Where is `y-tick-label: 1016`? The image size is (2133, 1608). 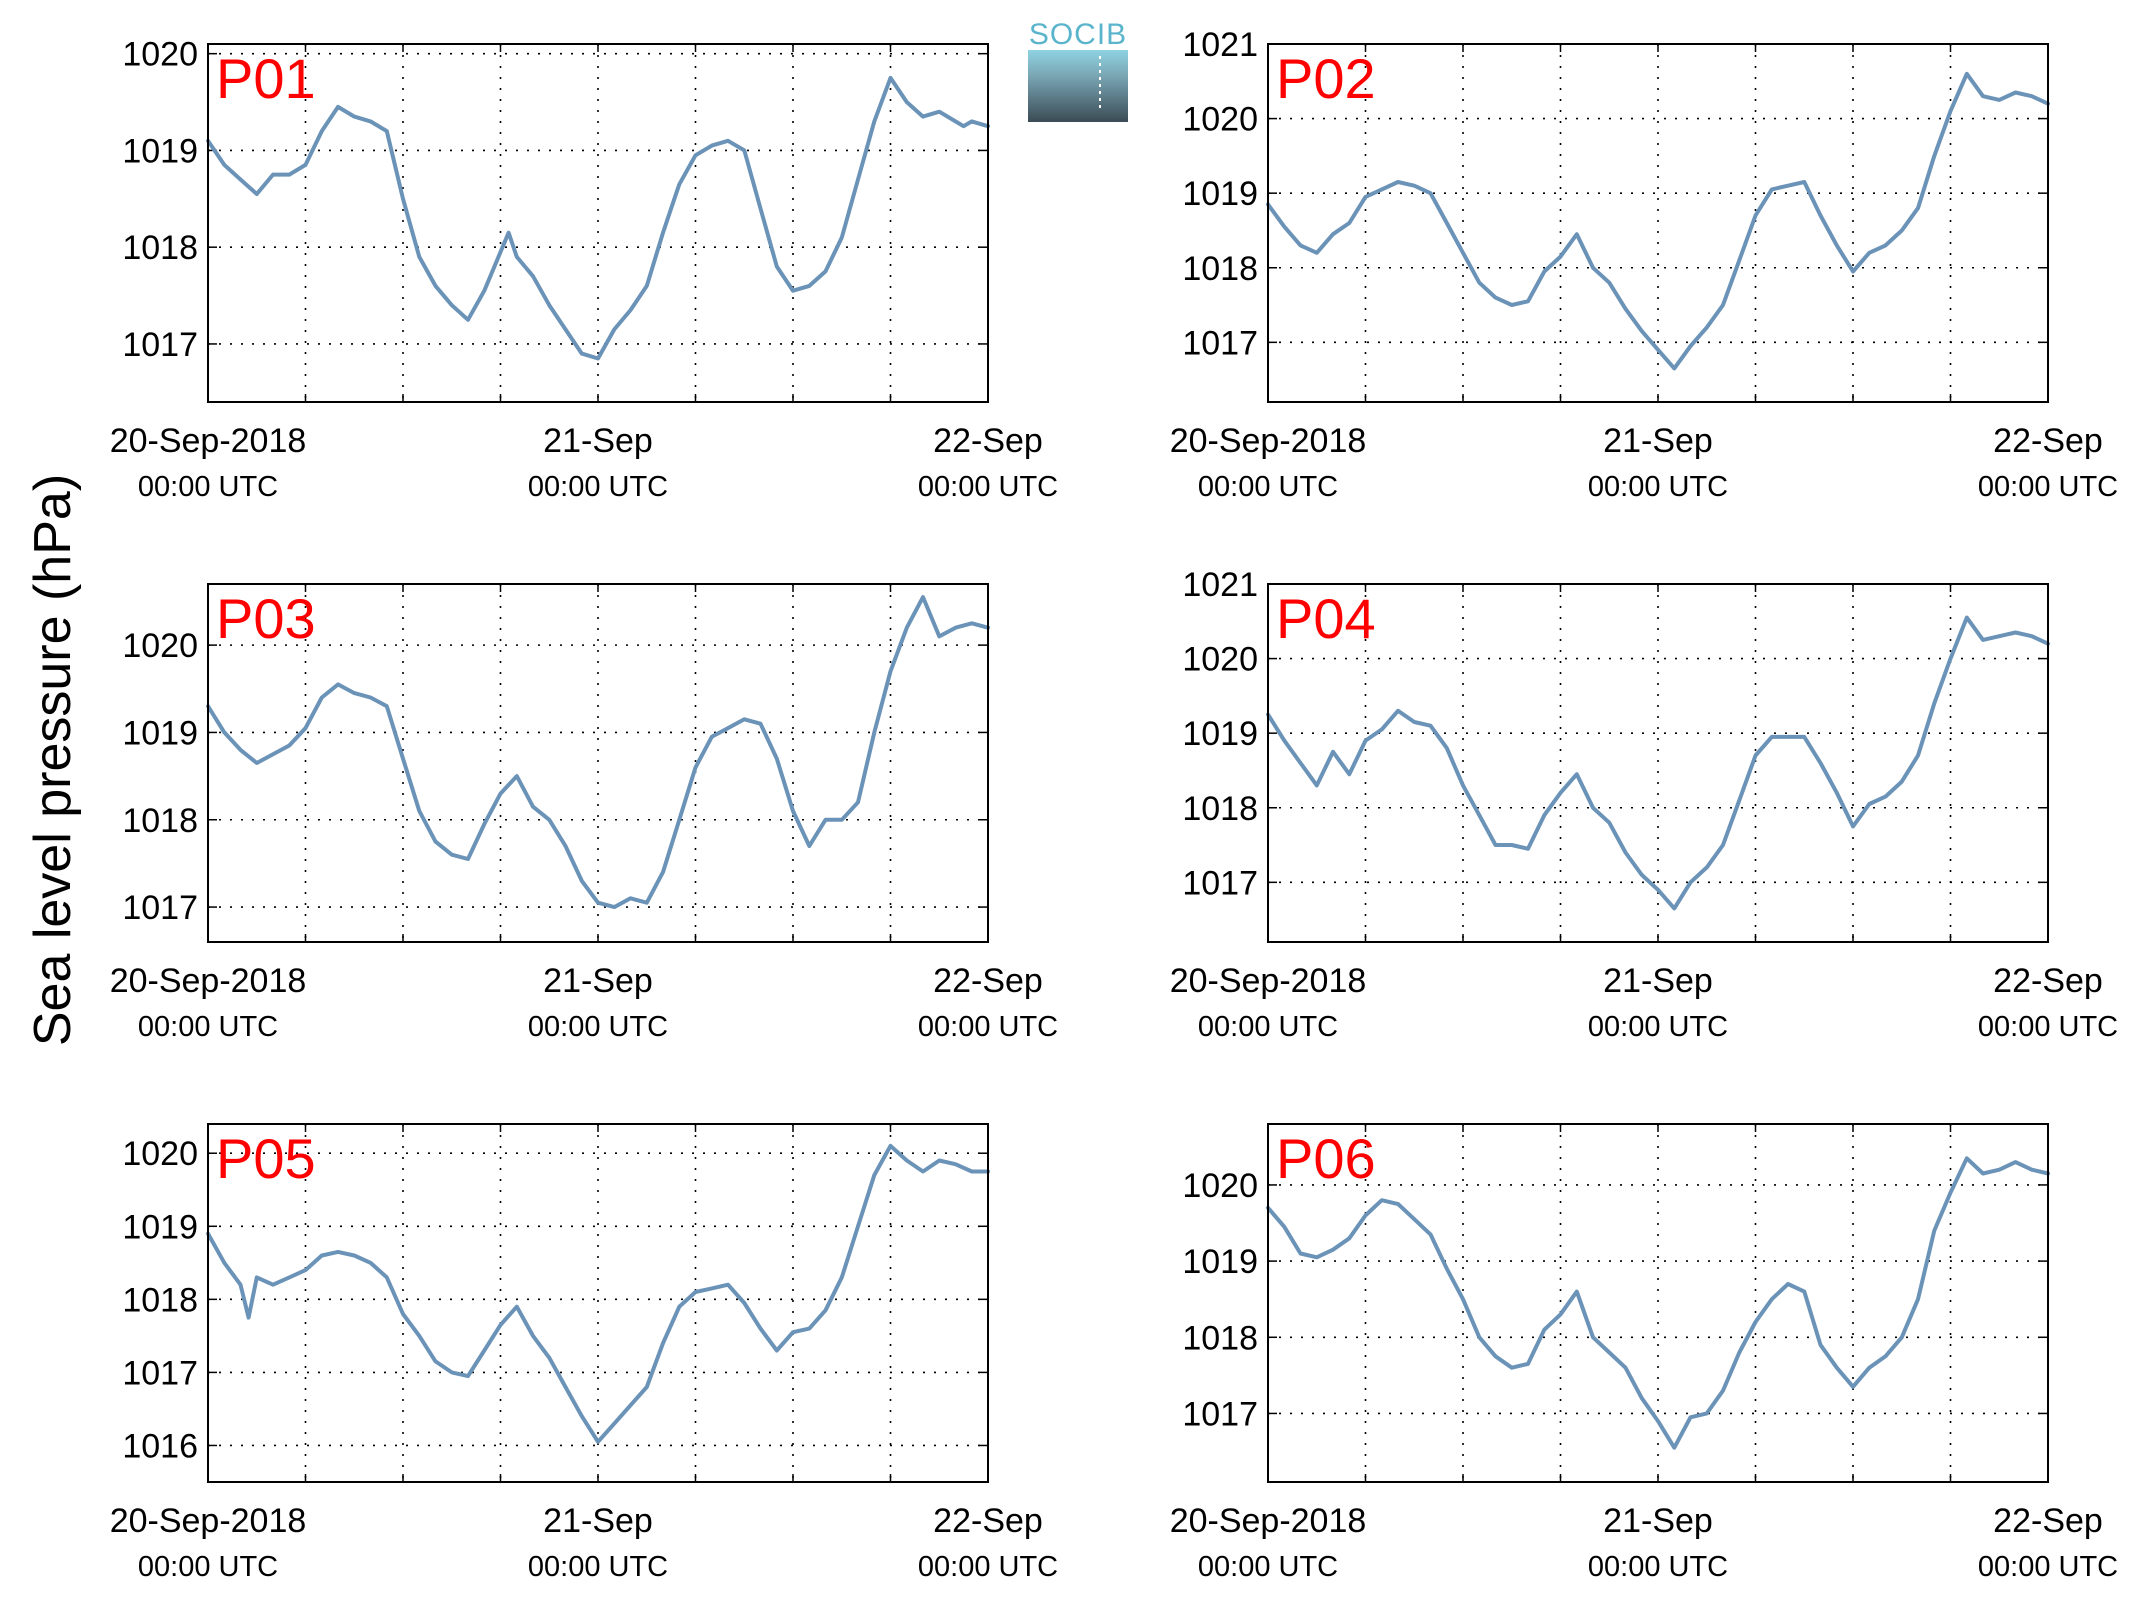
y-tick-label: 1016 is located at coordinates (160, 1446).